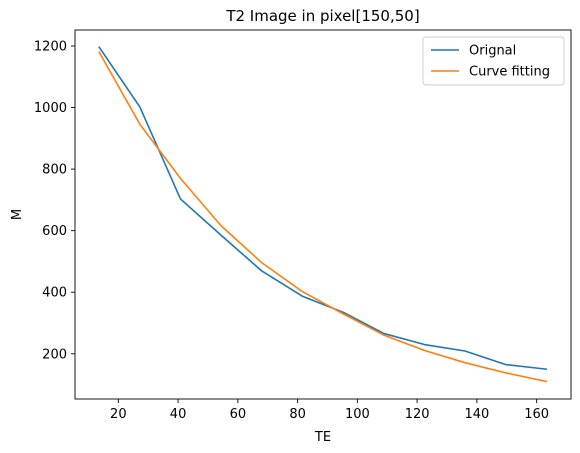 The image size is (580, 453). What do you see at coordinates (357, 414) in the screenshot?
I see `x-tick-label: 100` at bounding box center [357, 414].